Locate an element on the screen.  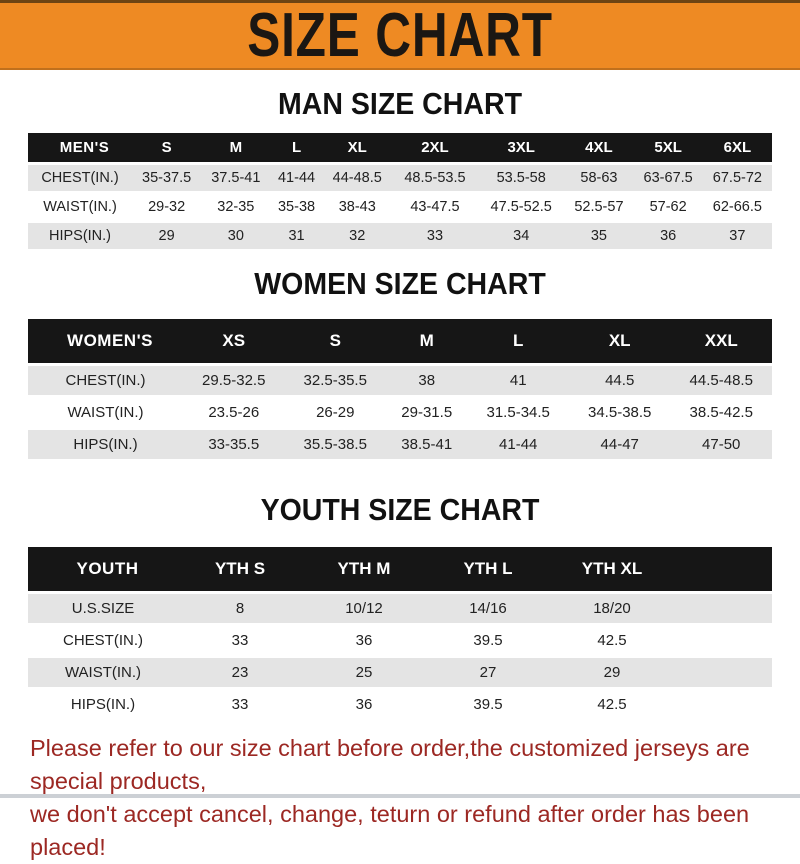
size-column-header: 5XL is located at coordinates (668, 147).